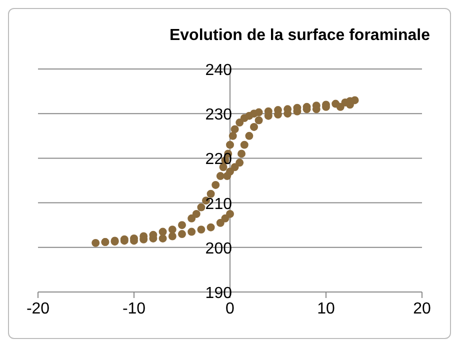 The width and height of the screenshot is (459, 347). I want to click on y-tick-label: 190, so click(218, 293).